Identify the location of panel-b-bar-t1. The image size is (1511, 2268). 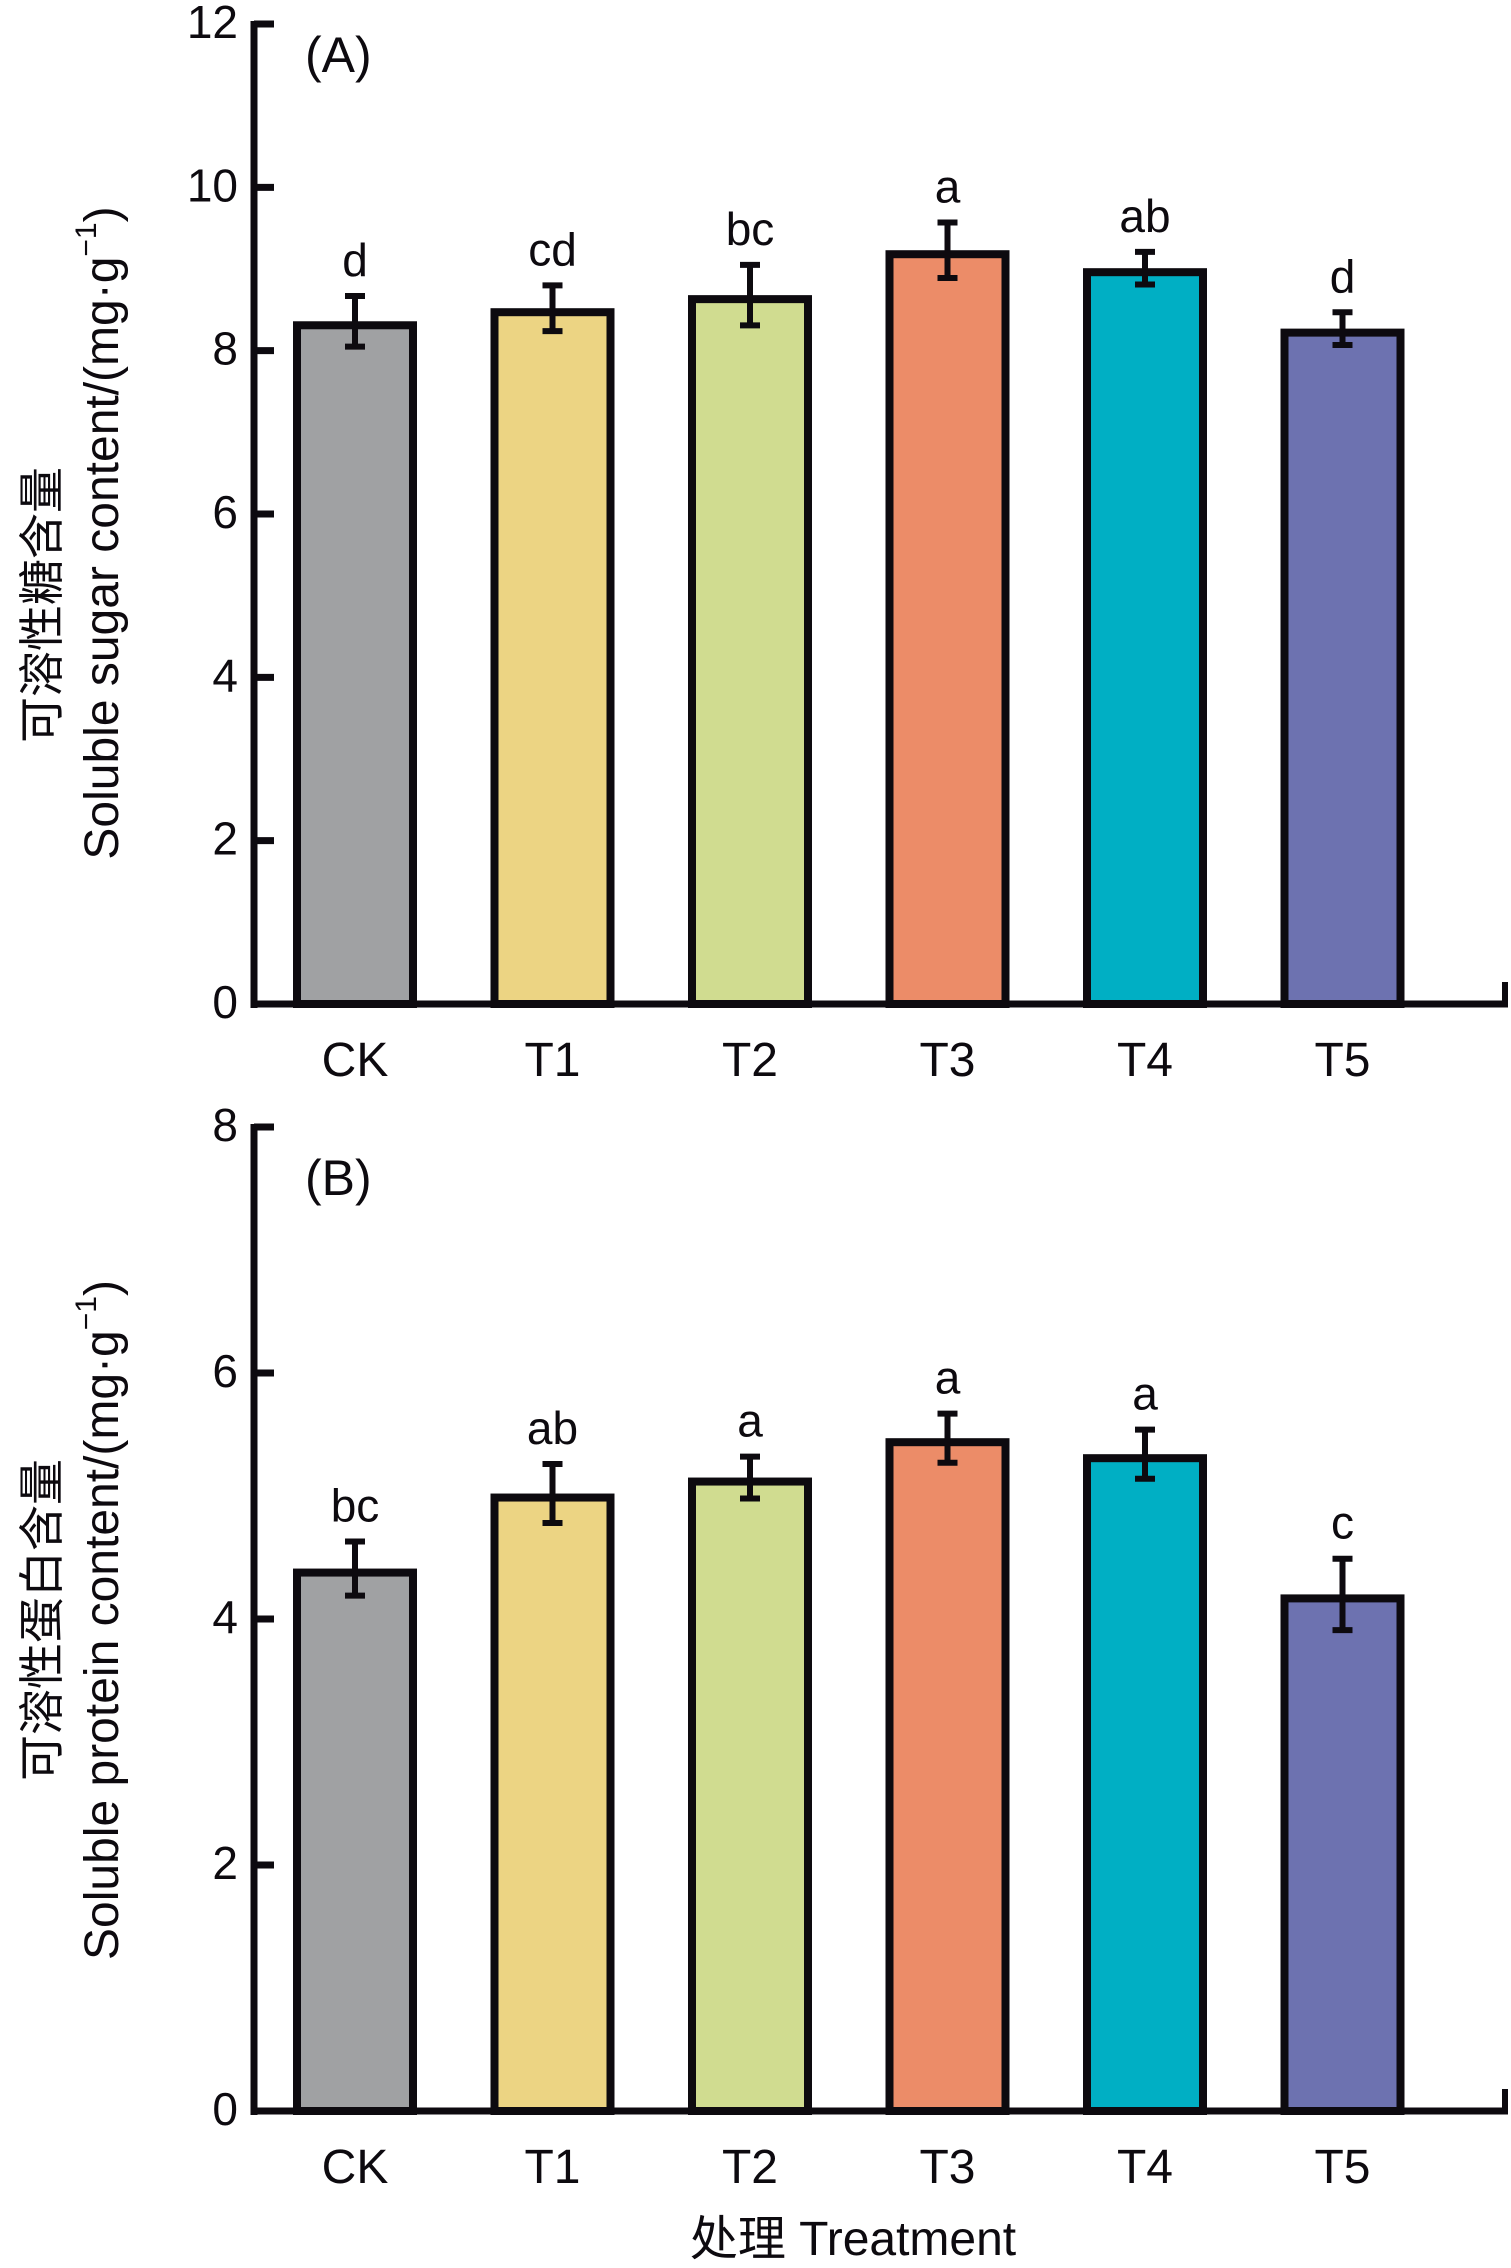
(552, 1804).